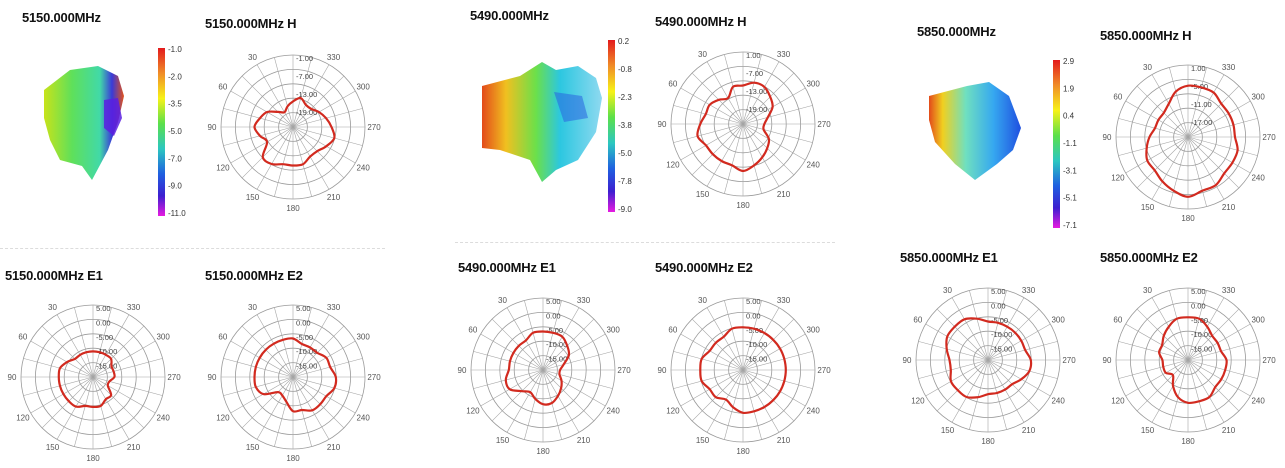 This screenshot has width=1285, height=468. Describe the element at coordinates (949, 257) in the screenshot. I see `polar-title-5850-e1: 5850.000MHz E1` at that location.